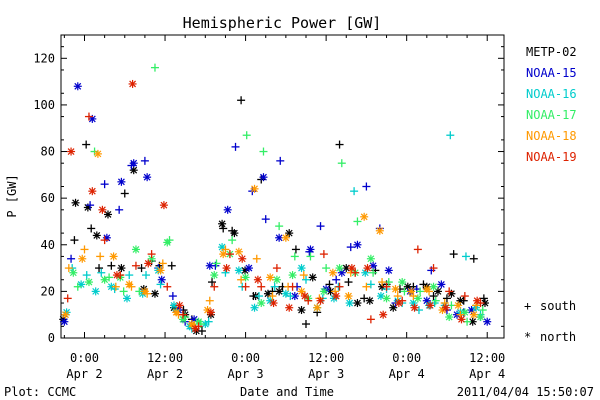 The width and height of the screenshot is (600, 400). Describe the element at coordinates (487, 358) in the screenshot. I see `x-tick-time-label: 12:00` at that location.